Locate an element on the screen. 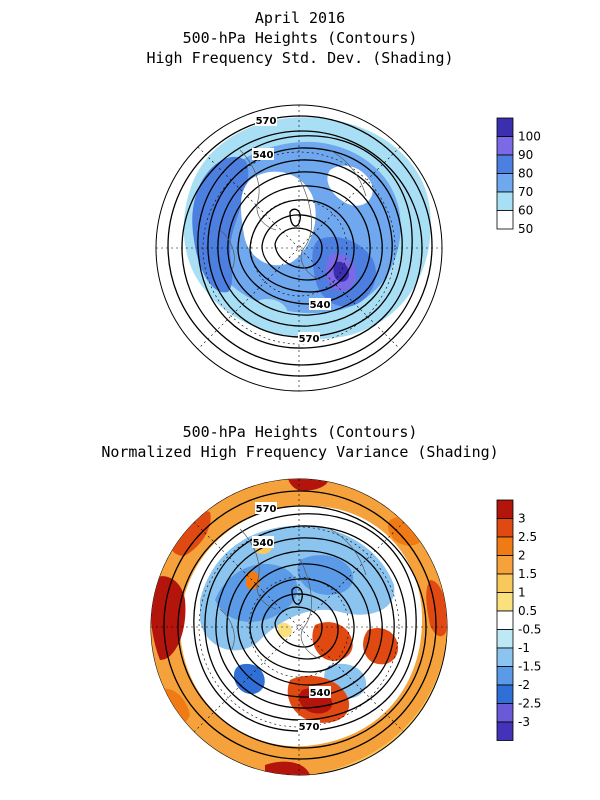 The width and height of the screenshot is (600, 800). top-colorbar-tick-label: 60 is located at coordinates (525, 211).